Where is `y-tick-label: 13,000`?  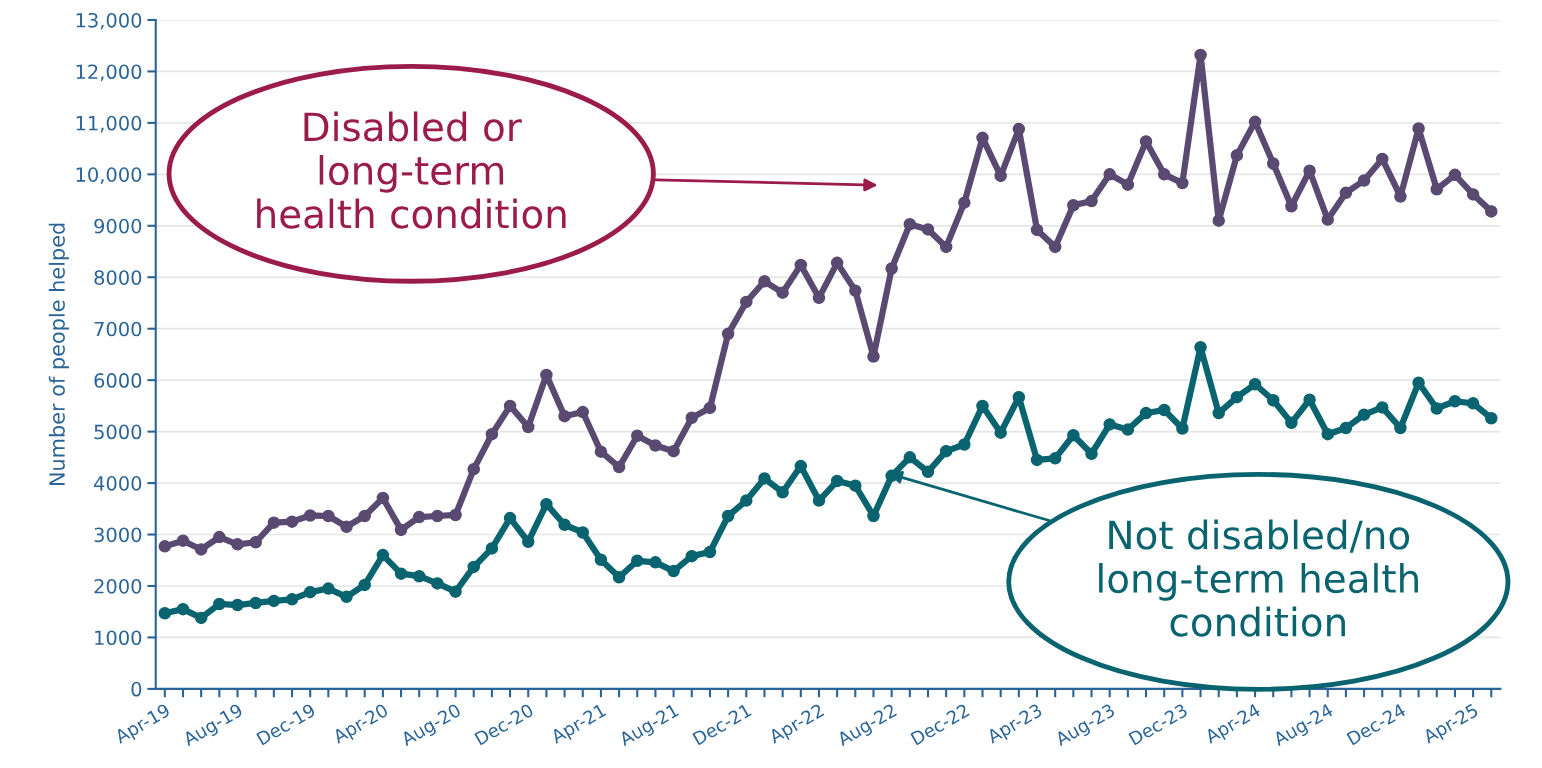 y-tick-label: 13,000 is located at coordinates (109, 21).